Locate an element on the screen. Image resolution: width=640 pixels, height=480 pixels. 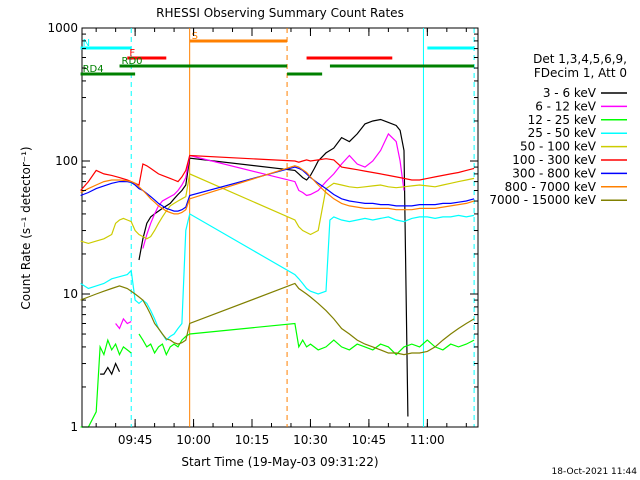
y-axis-label: Count Rate (s⁻¹ detector⁻¹) is located at coordinates (26, 227).